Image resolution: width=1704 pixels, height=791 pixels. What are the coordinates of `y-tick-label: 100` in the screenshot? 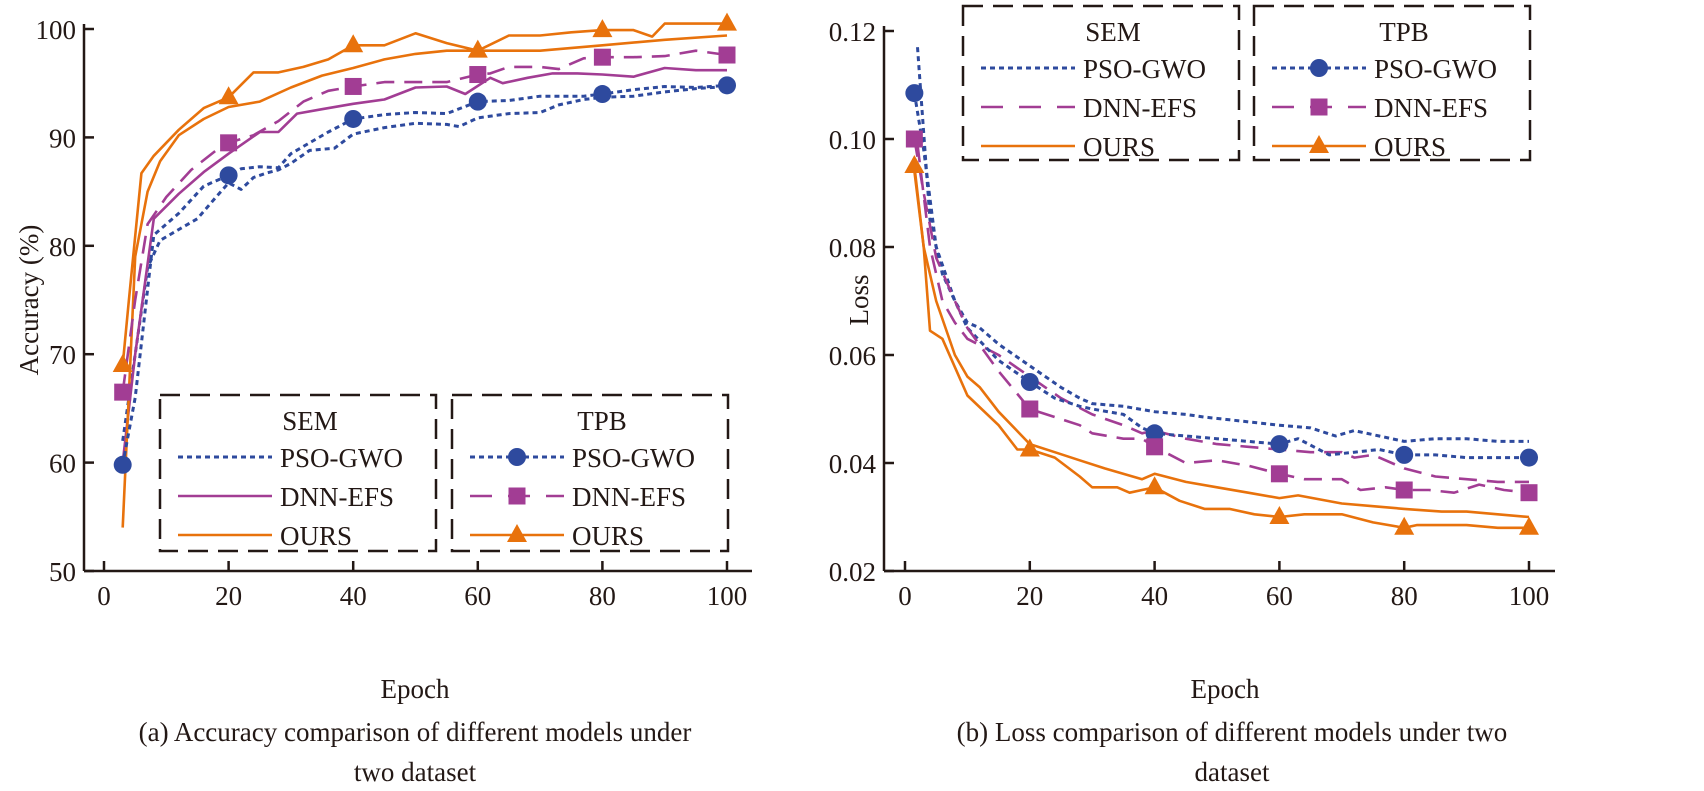 It's located at (56, 30).